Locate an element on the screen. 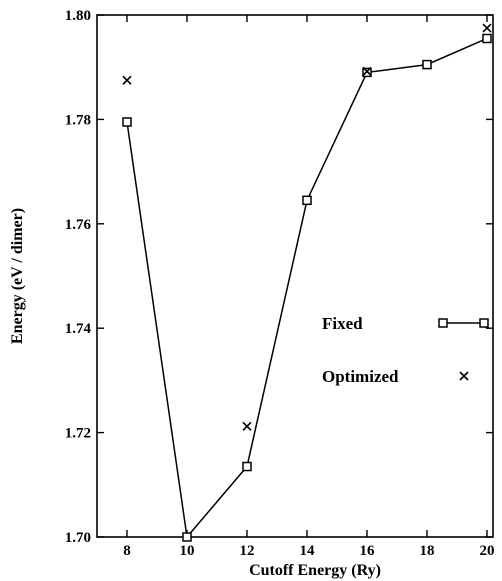 Image resolution: width=502 pixels, height=581 pixels. x-tick-label: 18 is located at coordinates (427, 551).